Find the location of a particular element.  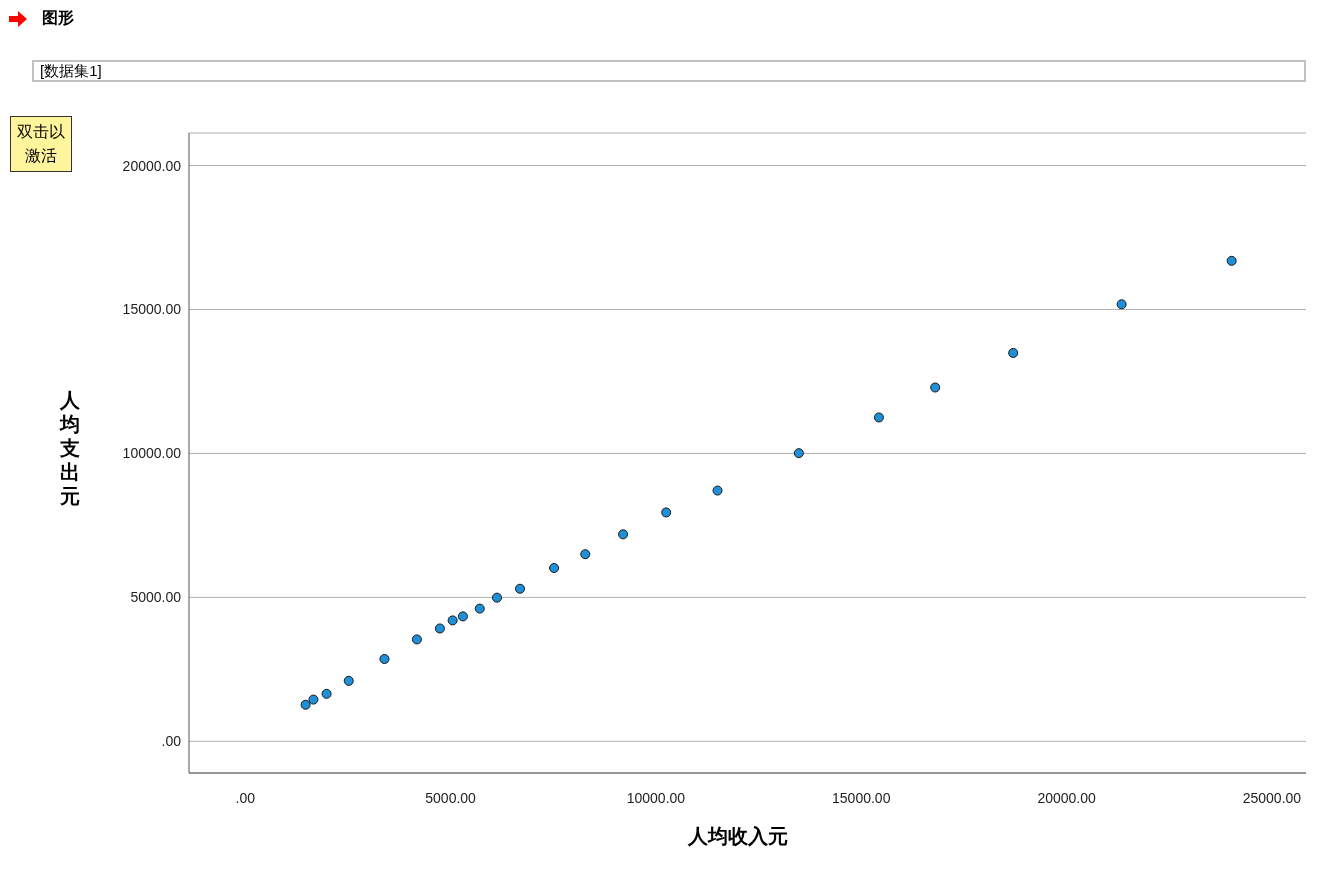

y-tick-label: 20000.00 is located at coordinates (152, 165).